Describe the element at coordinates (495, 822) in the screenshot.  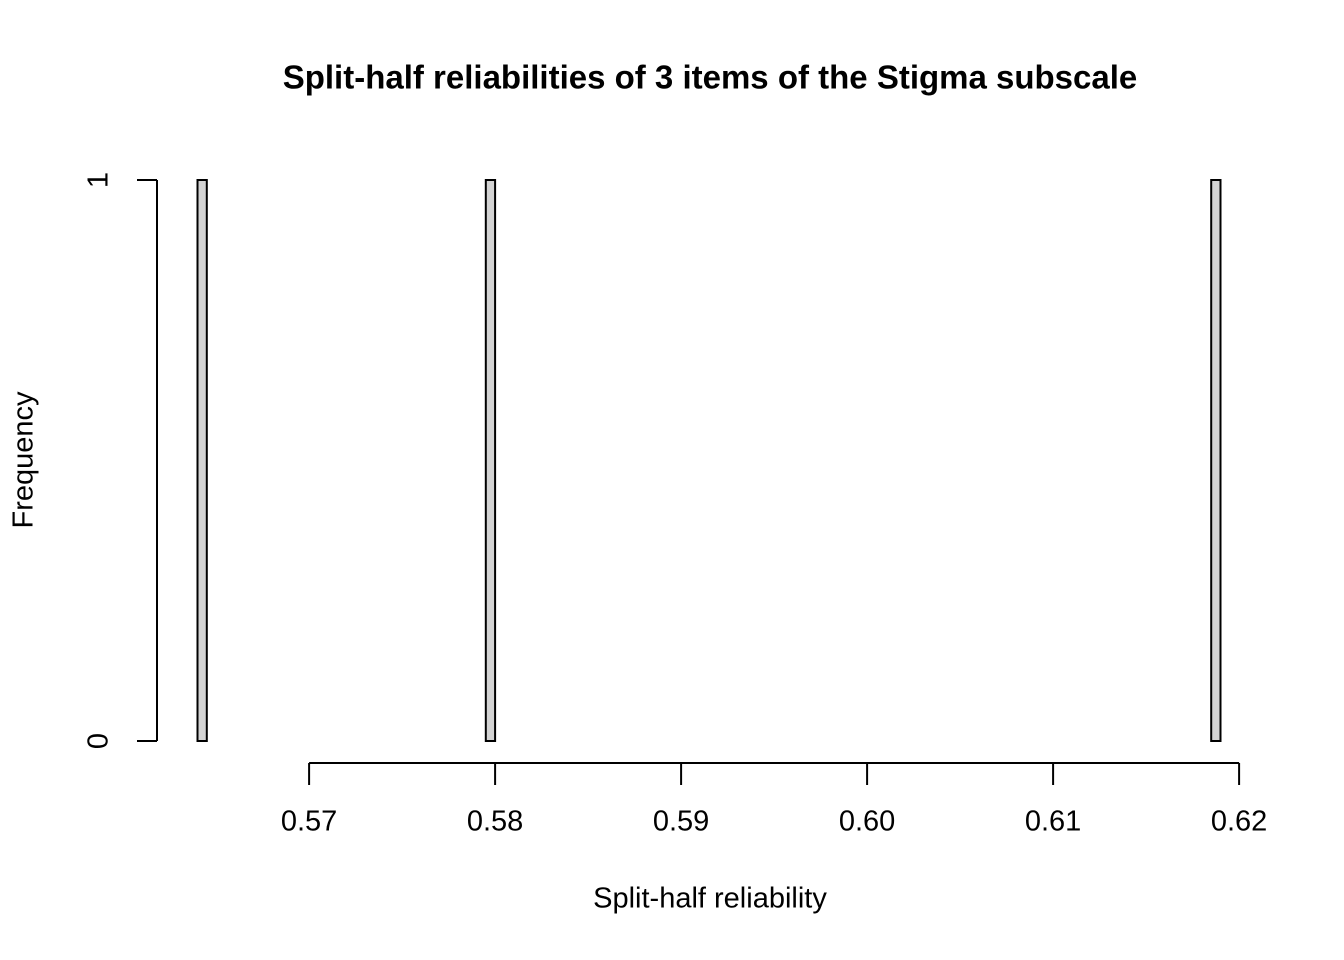
I see `x-tick-label: 0.58` at that location.